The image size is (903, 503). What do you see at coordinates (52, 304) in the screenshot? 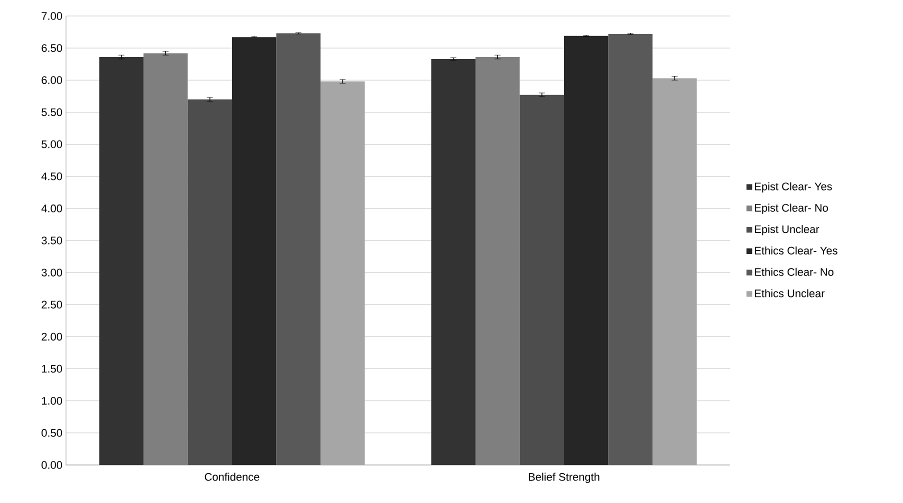
I see `y-tick-label: 2.50` at bounding box center [52, 304].